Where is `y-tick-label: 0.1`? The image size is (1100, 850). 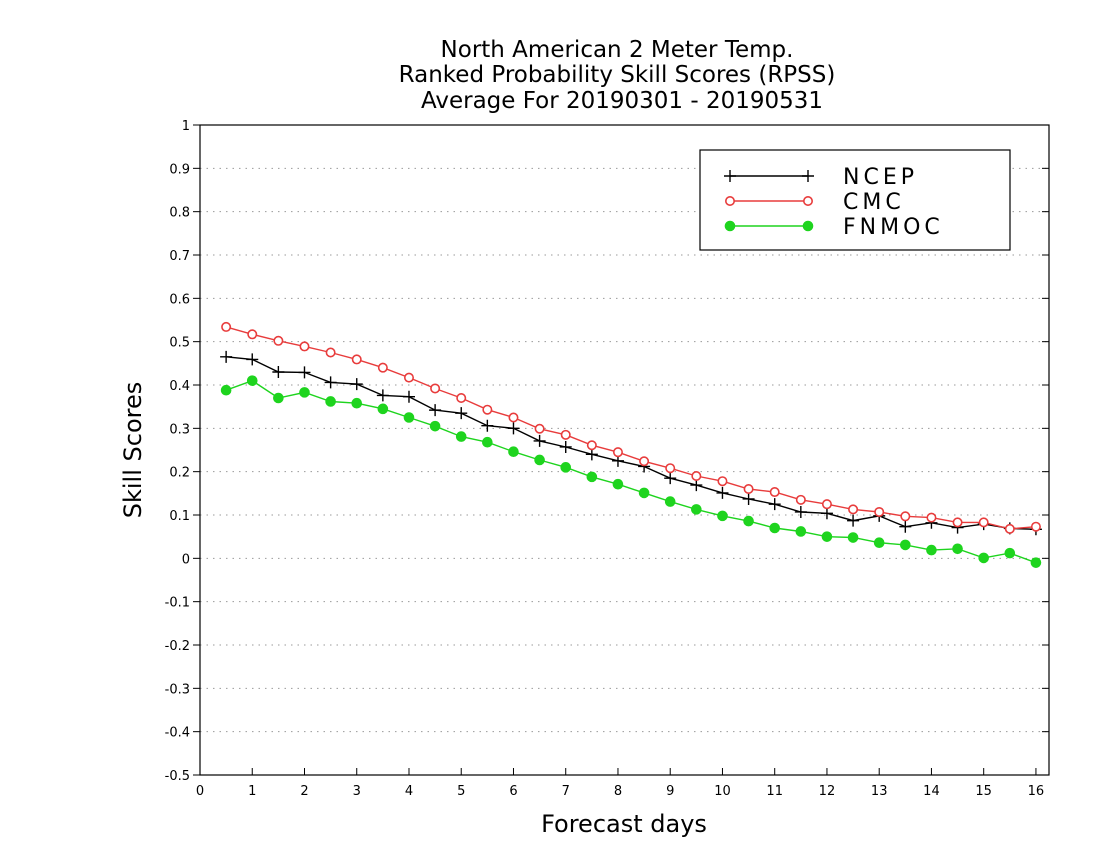
y-tick-label: 0.1 is located at coordinates (179, 516).